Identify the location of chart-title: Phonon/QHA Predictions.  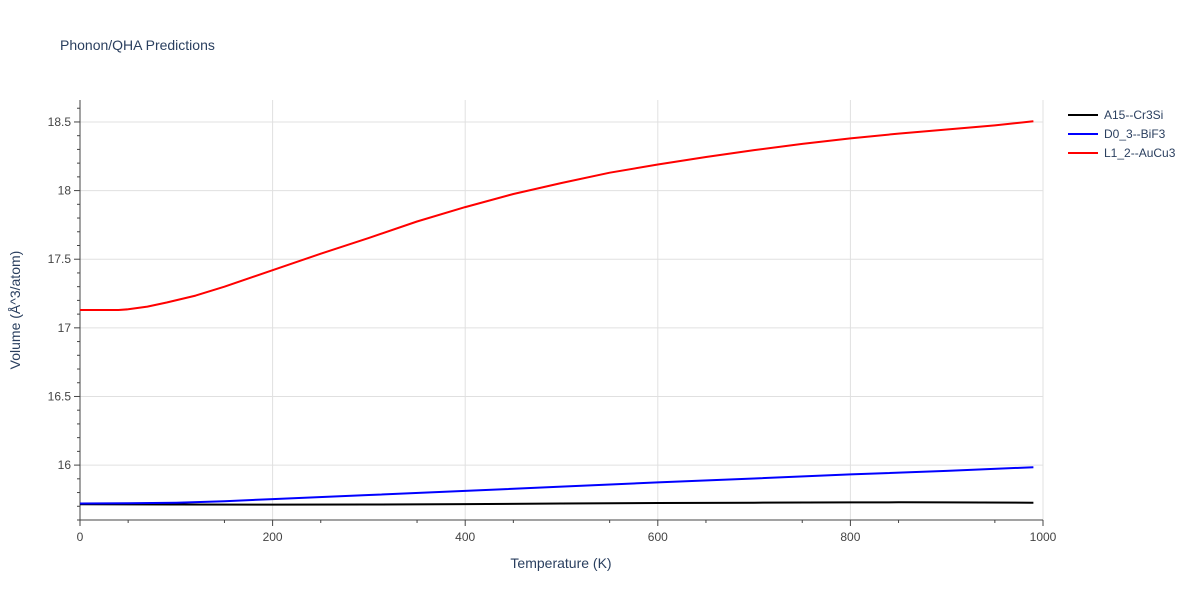
(137, 45).